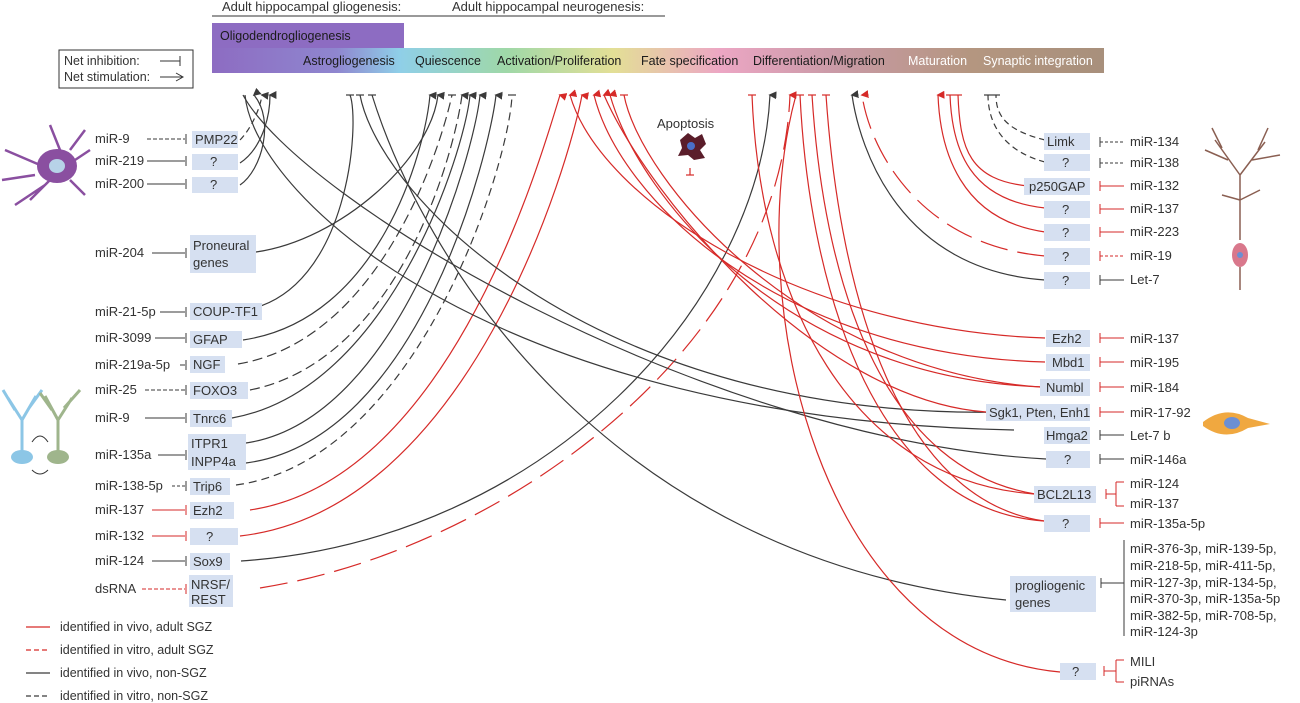 This screenshot has height=703, width=1300. What do you see at coordinates (166, 536) in the screenshot?
I see `left-row: miR-132 ?` at bounding box center [166, 536].